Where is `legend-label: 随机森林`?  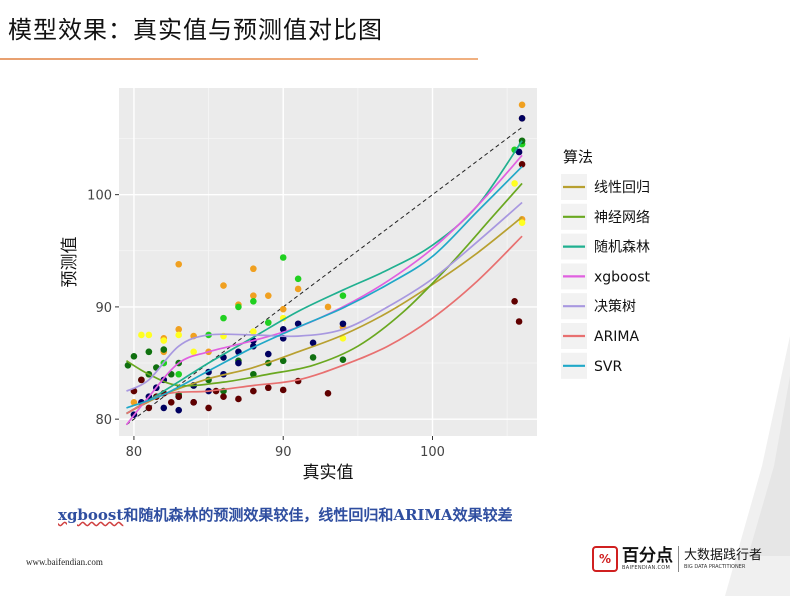
legend-label: 随机森林 is located at coordinates (622, 248).